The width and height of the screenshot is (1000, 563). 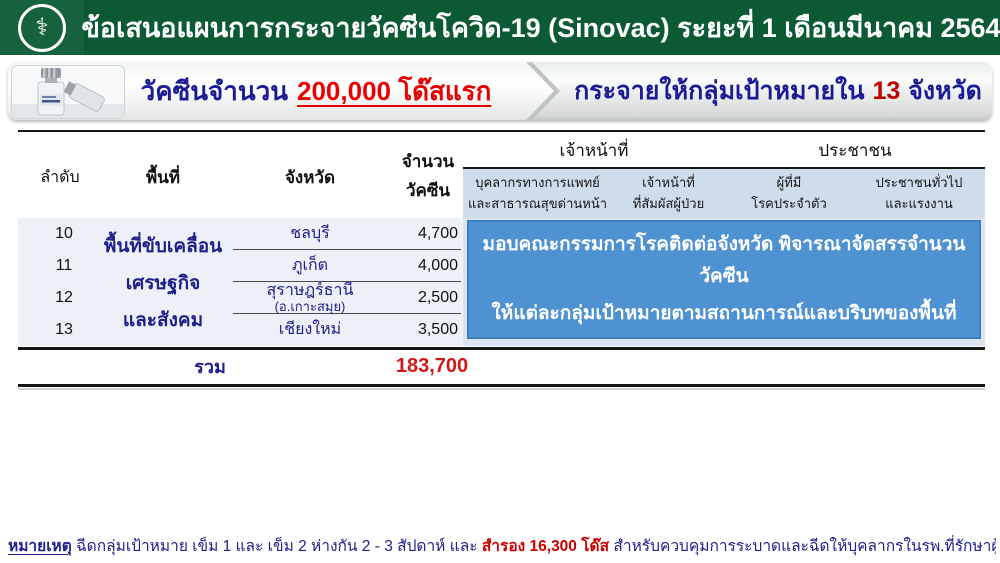 What do you see at coordinates (64, 265) in the screenshot?
I see `row-no-11: 11` at bounding box center [64, 265].